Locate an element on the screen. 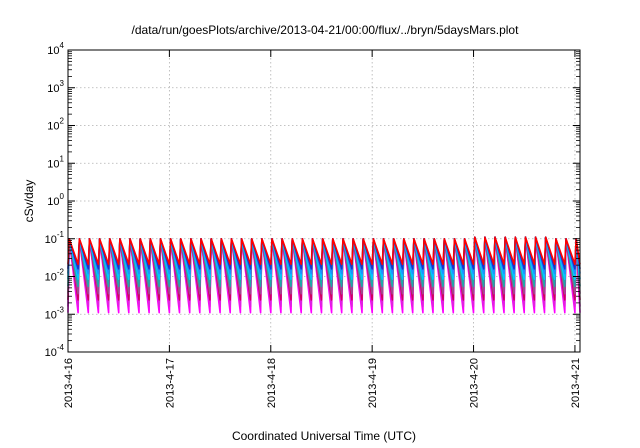 This screenshot has height=448, width=640. x-tick-label: 2013-4-19 is located at coordinates (373, 383).